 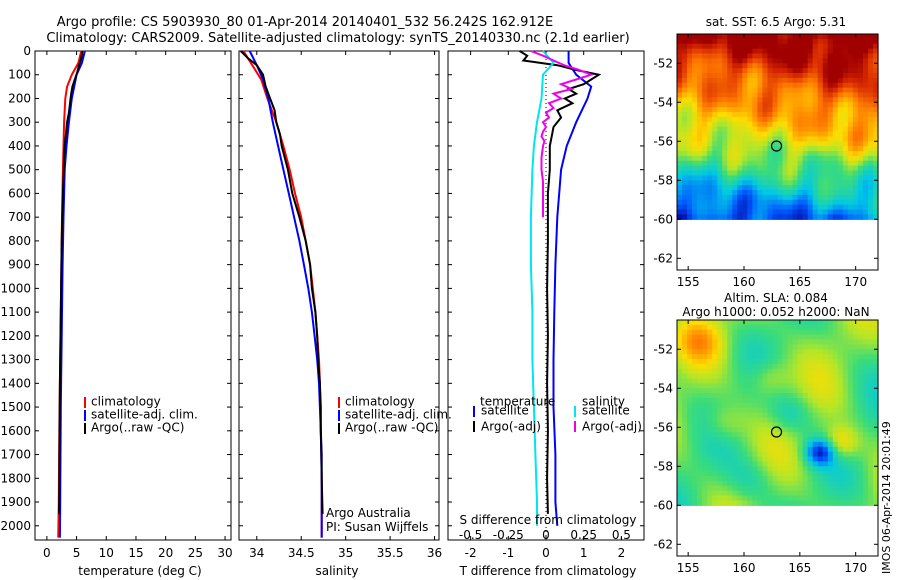 What do you see at coordinates (301, 553) in the screenshot?
I see `x-tick-label: 34.5` at bounding box center [301, 553].